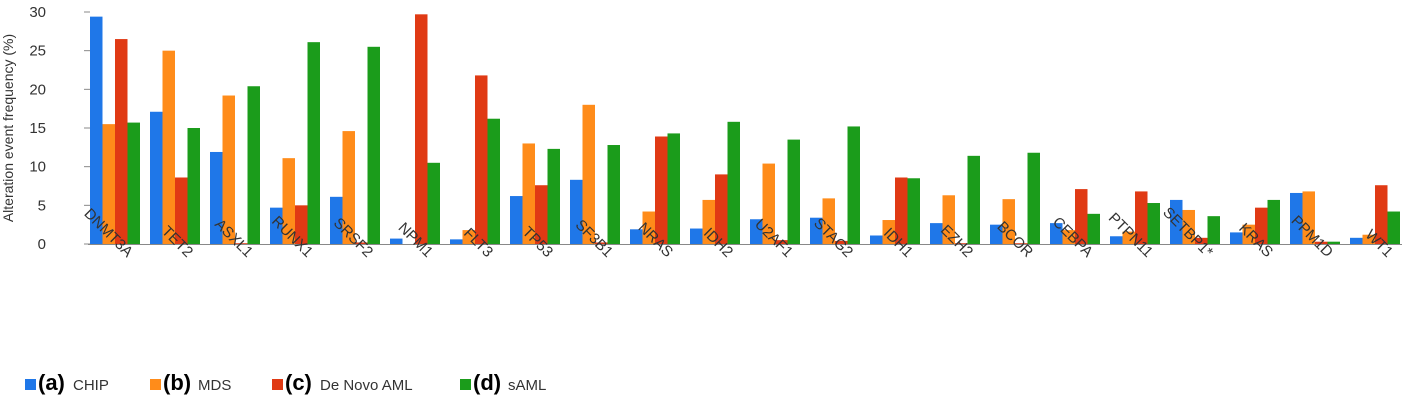 The image size is (1417, 401). I want to click on legend: (a) CHIP (b) MDS (c) De Novo AML (d) sAML, so click(285, 382).